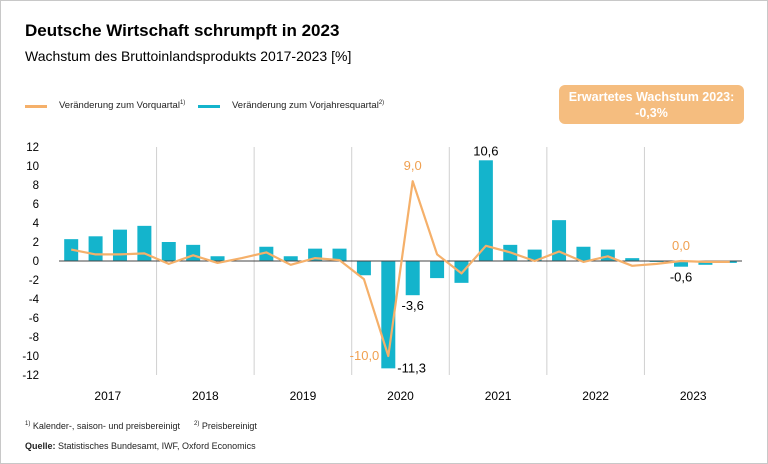 This screenshot has width=768, height=464. Describe the element at coordinates (413, 165) in the screenshot. I see `data-label: 9,0` at that location.